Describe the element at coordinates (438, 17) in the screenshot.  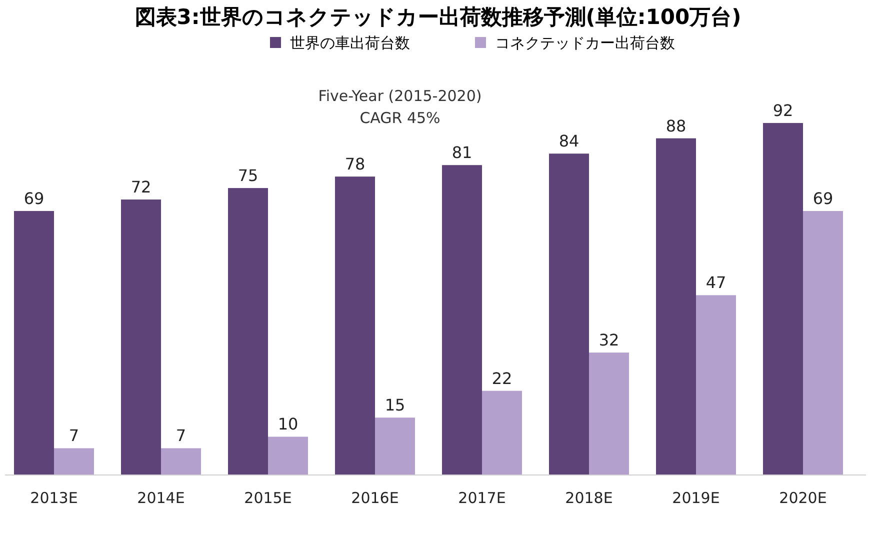
I see `title: 図表3:世界のコネクテッドカー出荷数推移予測(単位:100万台)` at that location.